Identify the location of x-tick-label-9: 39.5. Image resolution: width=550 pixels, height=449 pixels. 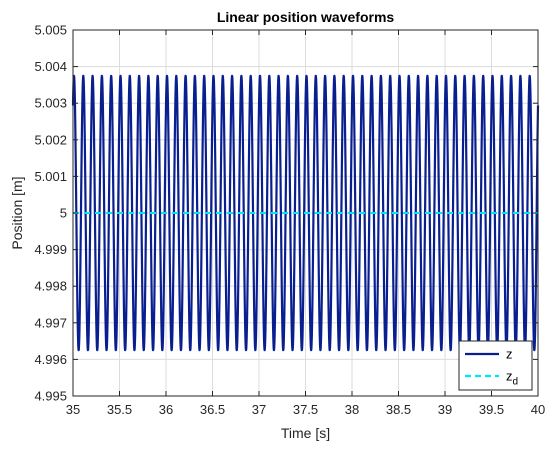
(491, 409).